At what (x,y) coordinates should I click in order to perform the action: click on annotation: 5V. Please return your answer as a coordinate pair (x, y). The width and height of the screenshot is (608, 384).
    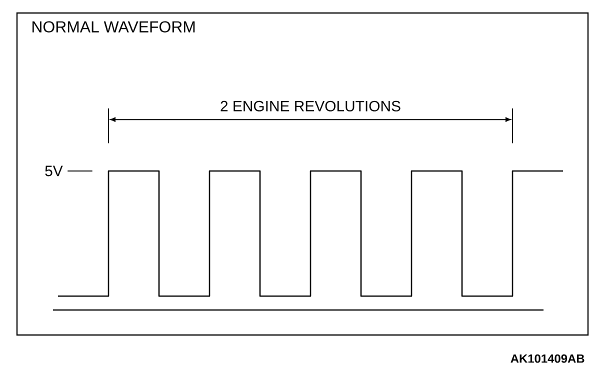
    Looking at the image, I should click on (54, 171).